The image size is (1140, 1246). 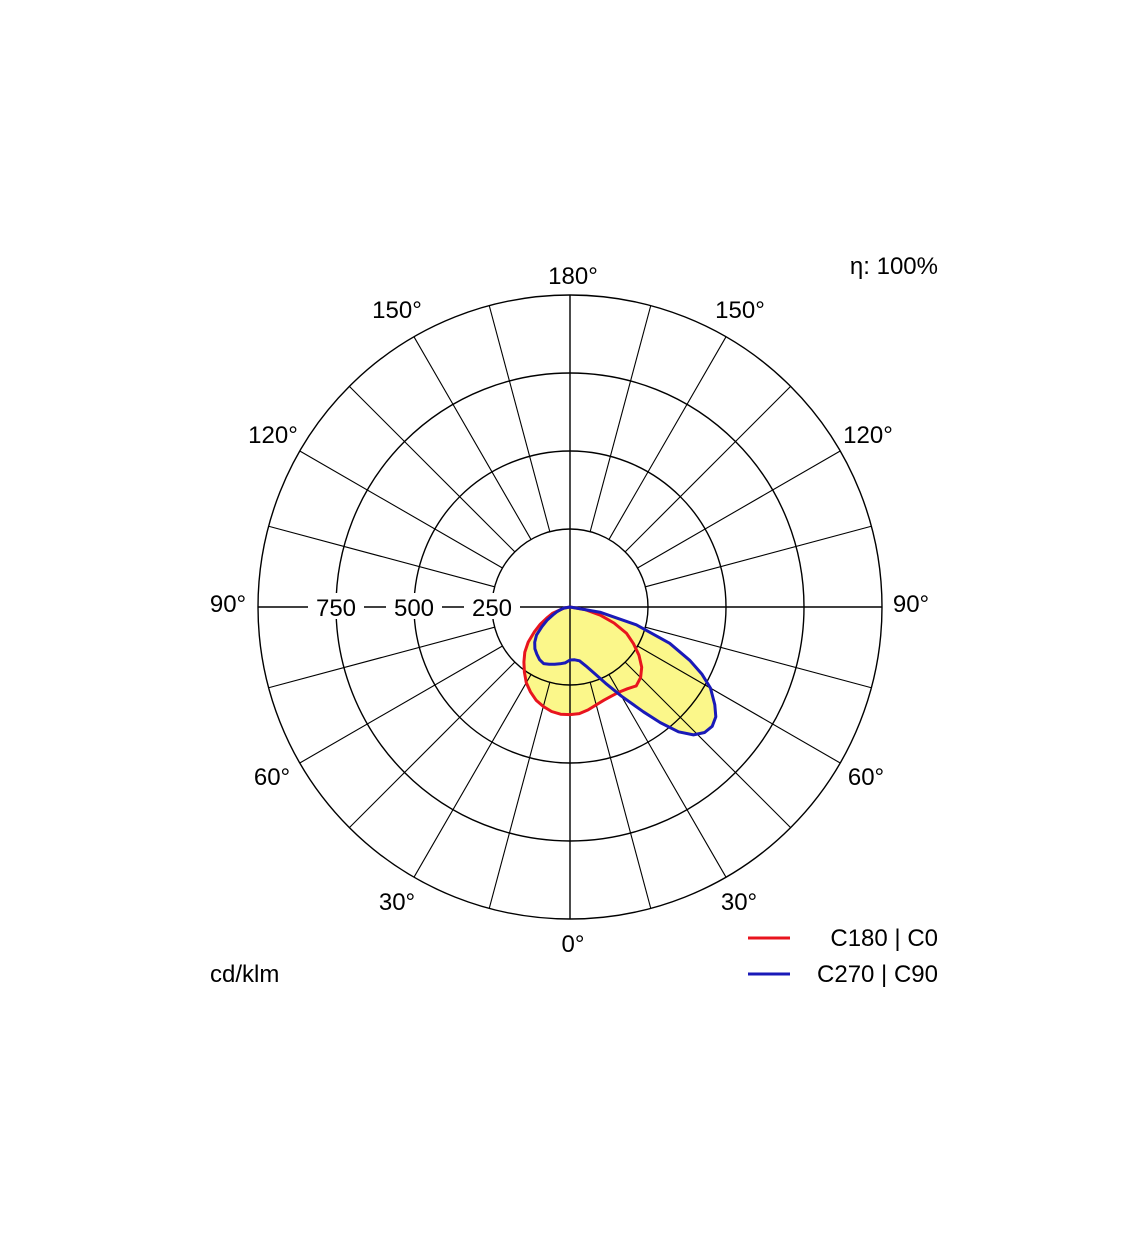 I want to click on legend-label-1: C180 | C0, so click(x=884, y=938).